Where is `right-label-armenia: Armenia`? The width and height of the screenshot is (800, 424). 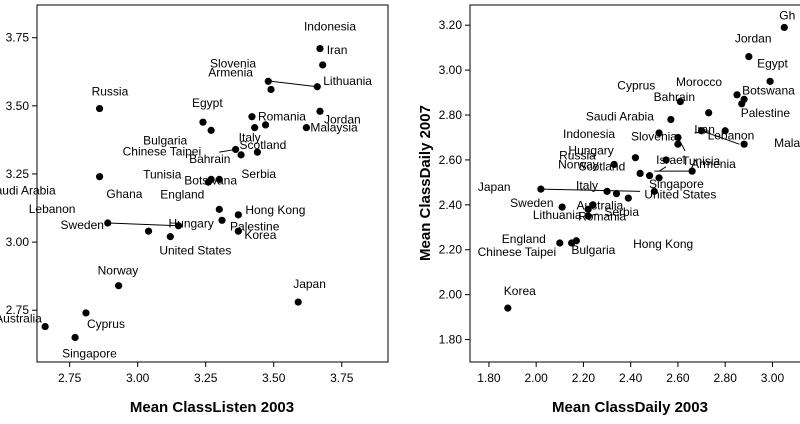 right-label-armenia: Armenia is located at coordinates (713, 164).